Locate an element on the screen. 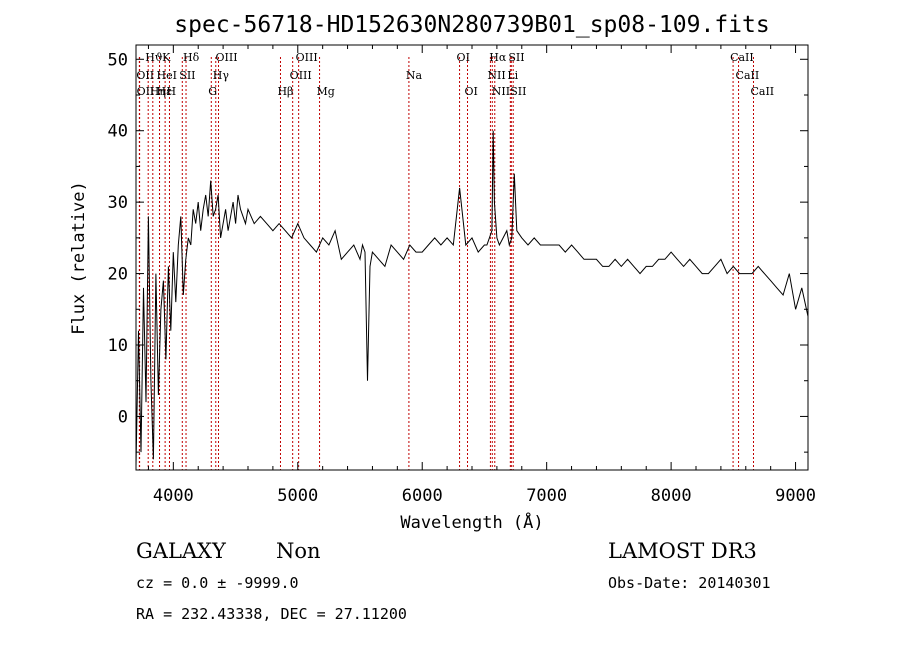  x-axis-label: Wavelength (Å) is located at coordinates (471, 522).